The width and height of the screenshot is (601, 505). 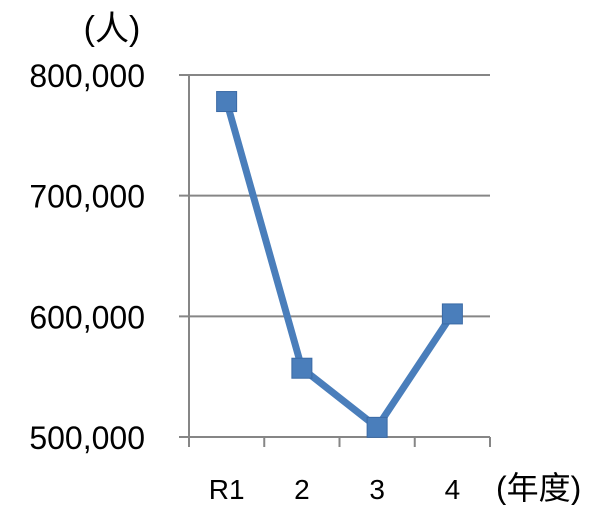 I want to click on x-tick-label: R1, so click(x=227, y=489).